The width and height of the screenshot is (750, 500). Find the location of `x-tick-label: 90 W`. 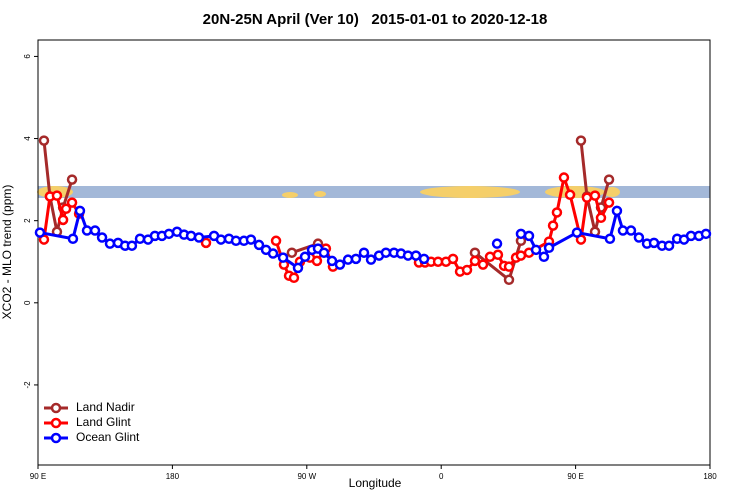

x-tick-label: 90 W is located at coordinates (306, 476).